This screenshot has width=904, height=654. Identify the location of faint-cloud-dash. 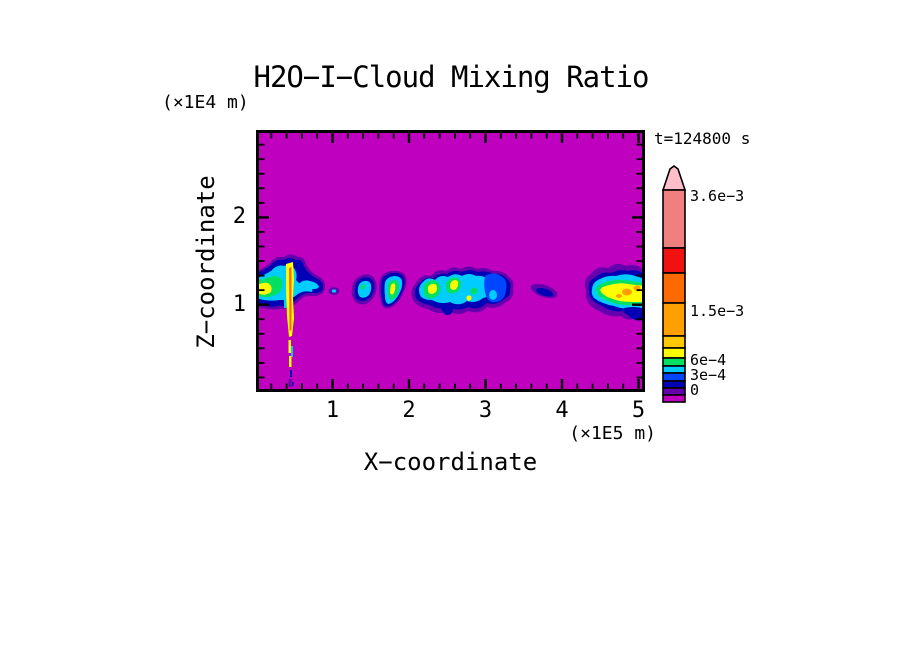
(544, 291).